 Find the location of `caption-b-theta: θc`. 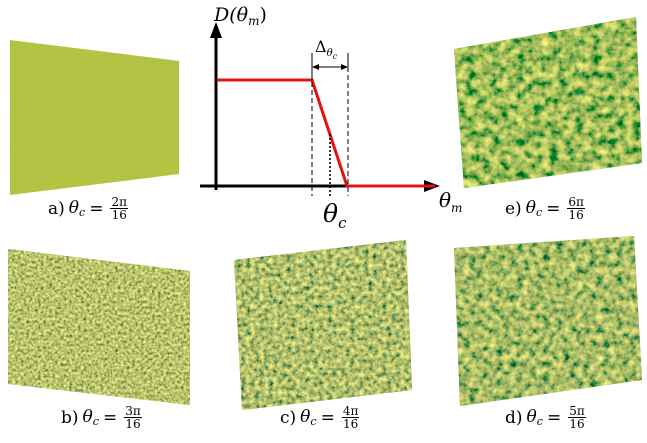

caption-b-theta: θc is located at coordinates (90, 417).